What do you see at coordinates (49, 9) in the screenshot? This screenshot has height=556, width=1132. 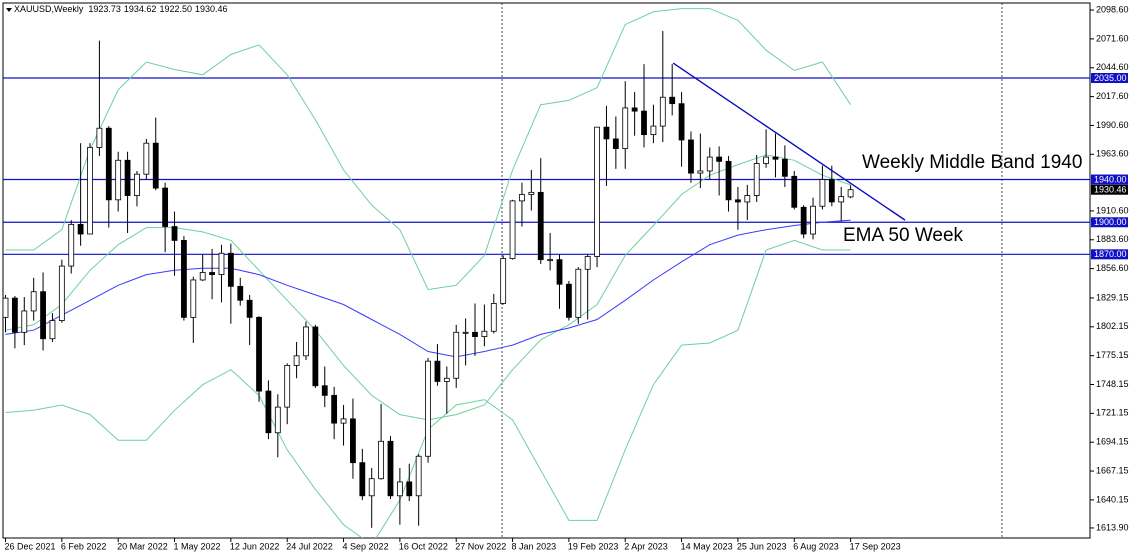 I see `symbol: XAUUSD,Weekly` at bounding box center [49, 9].